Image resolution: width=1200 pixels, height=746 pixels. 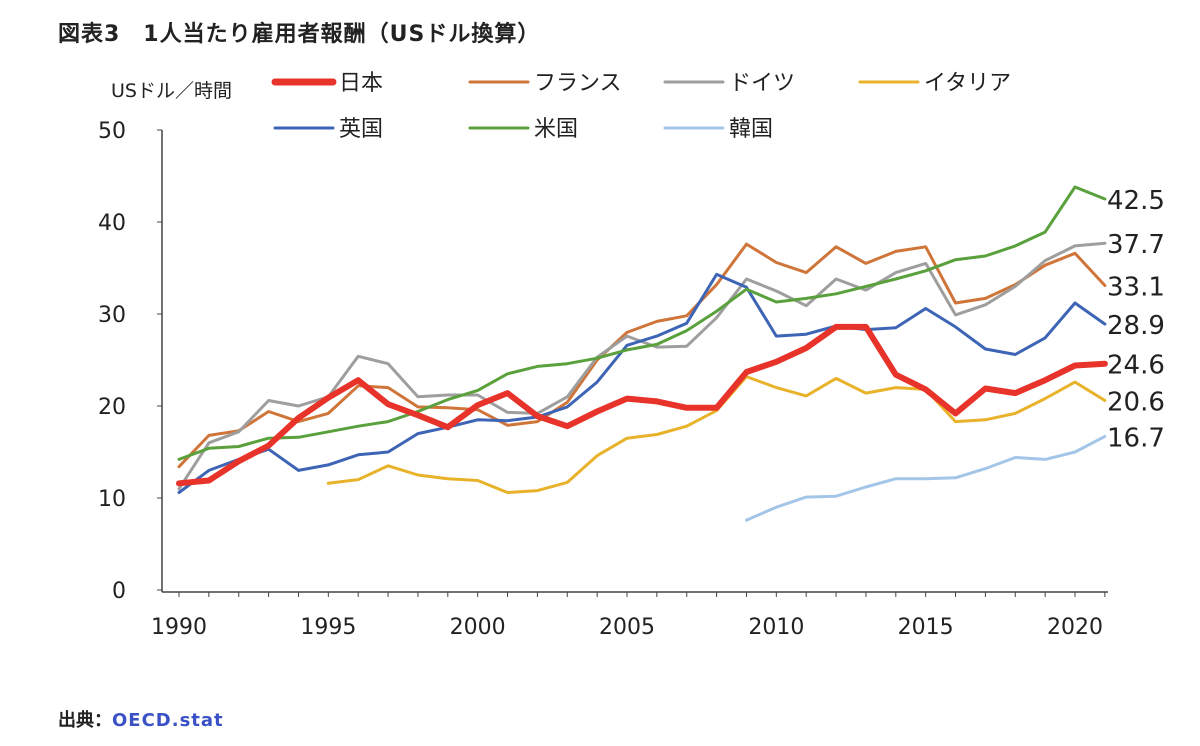 I want to click on legend-item: フランス, so click(x=545, y=83).